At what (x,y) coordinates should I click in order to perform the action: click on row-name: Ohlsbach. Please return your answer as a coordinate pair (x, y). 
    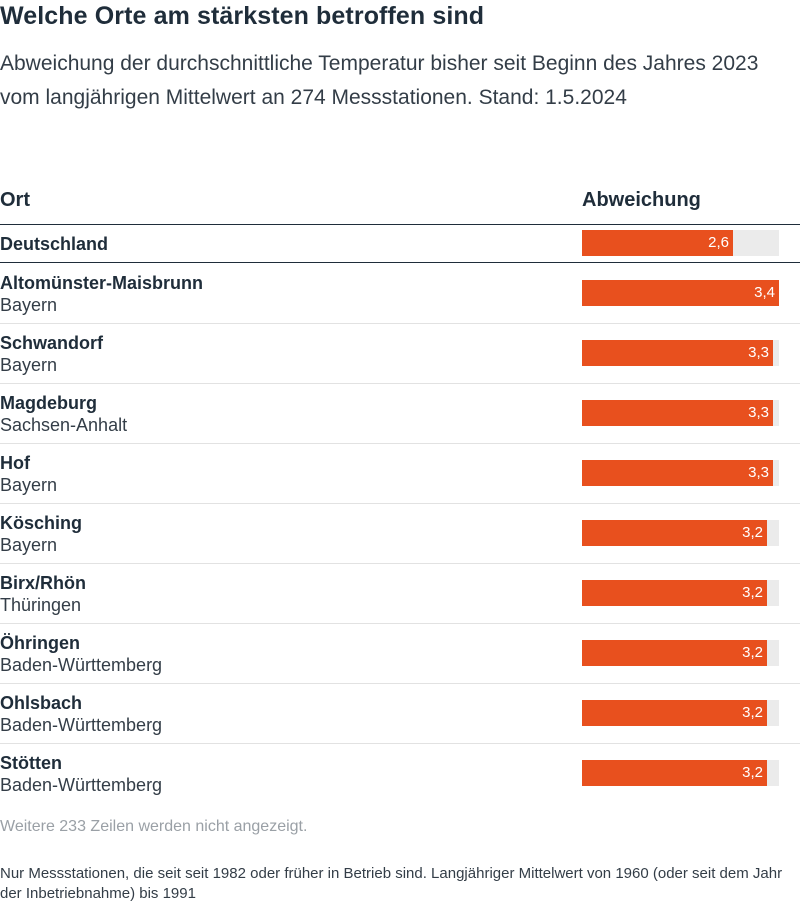
    Looking at the image, I should click on (41, 703).